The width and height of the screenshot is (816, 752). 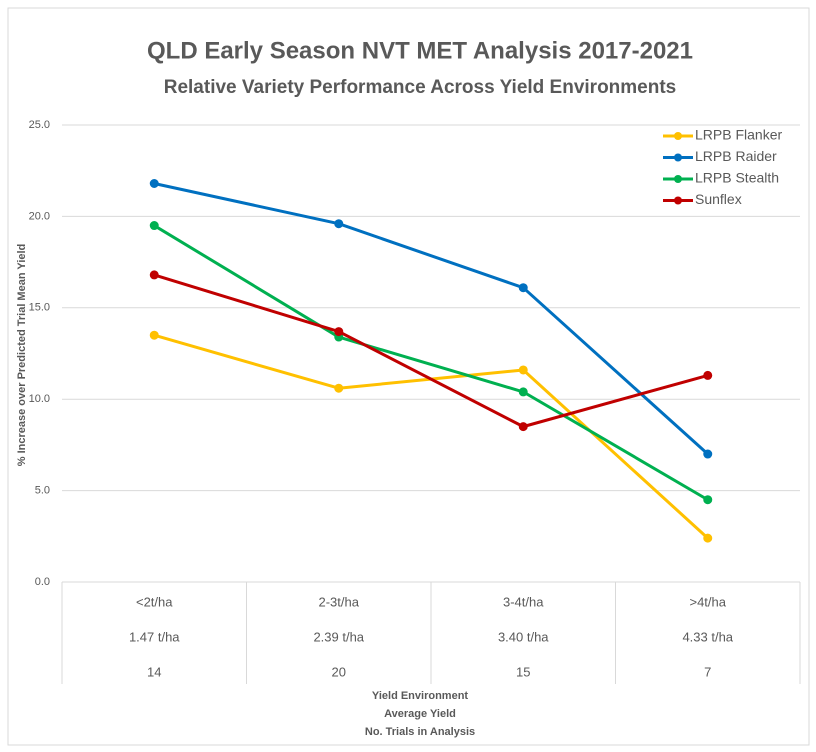 I want to click on average-yield-label: 2.39 t/ha, so click(x=338, y=636).